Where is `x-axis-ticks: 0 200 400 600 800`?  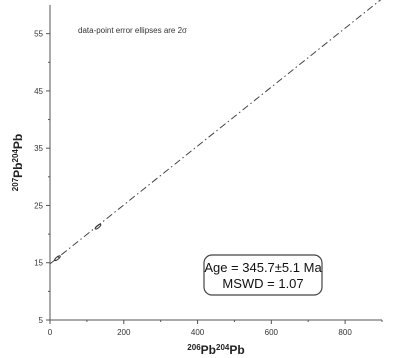 x-axis-ticks: 0 200 400 600 800 is located at coordinates (215, 328).